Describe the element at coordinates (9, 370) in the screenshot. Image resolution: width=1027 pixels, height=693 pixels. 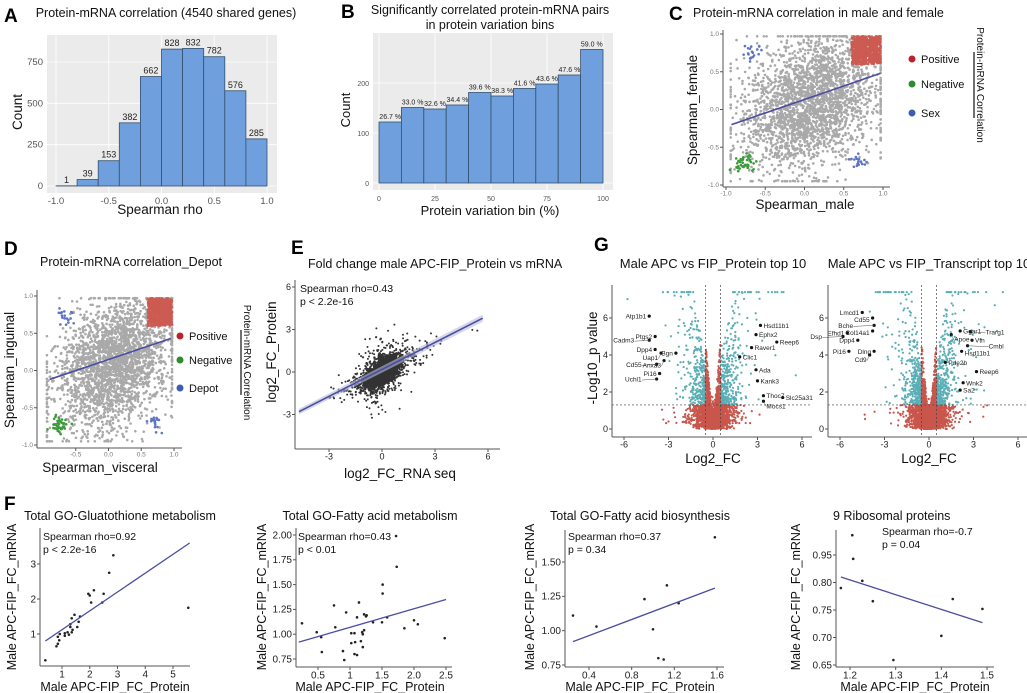
I see `y-axis-label: Spearman_inguinal` at that location.